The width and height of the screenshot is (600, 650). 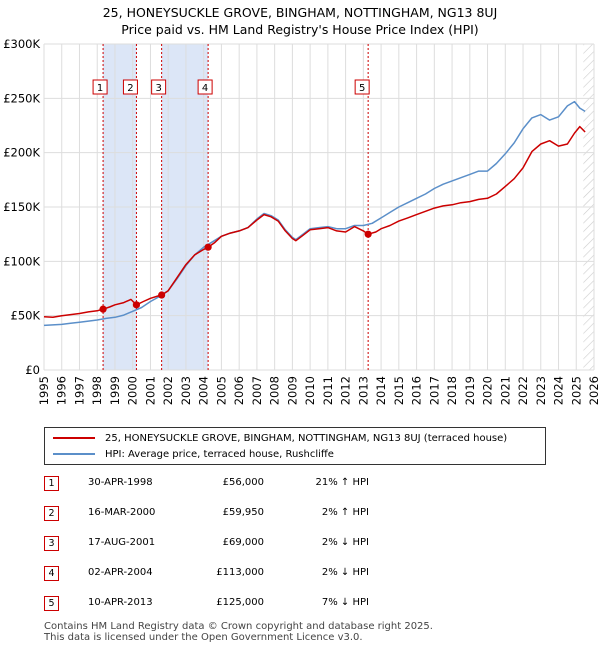 I want to click on x-tick-label: 1997, so click(x=79, y=390).